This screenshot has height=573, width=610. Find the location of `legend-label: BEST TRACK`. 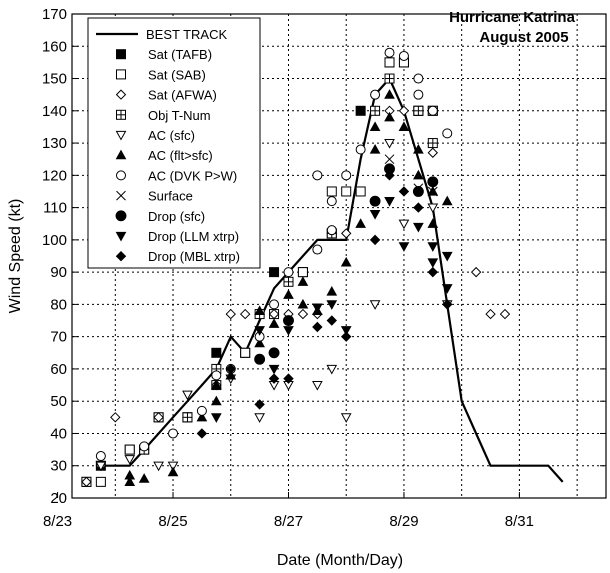

legend-label: BEST TRACK is located at coordinates (186, 34).